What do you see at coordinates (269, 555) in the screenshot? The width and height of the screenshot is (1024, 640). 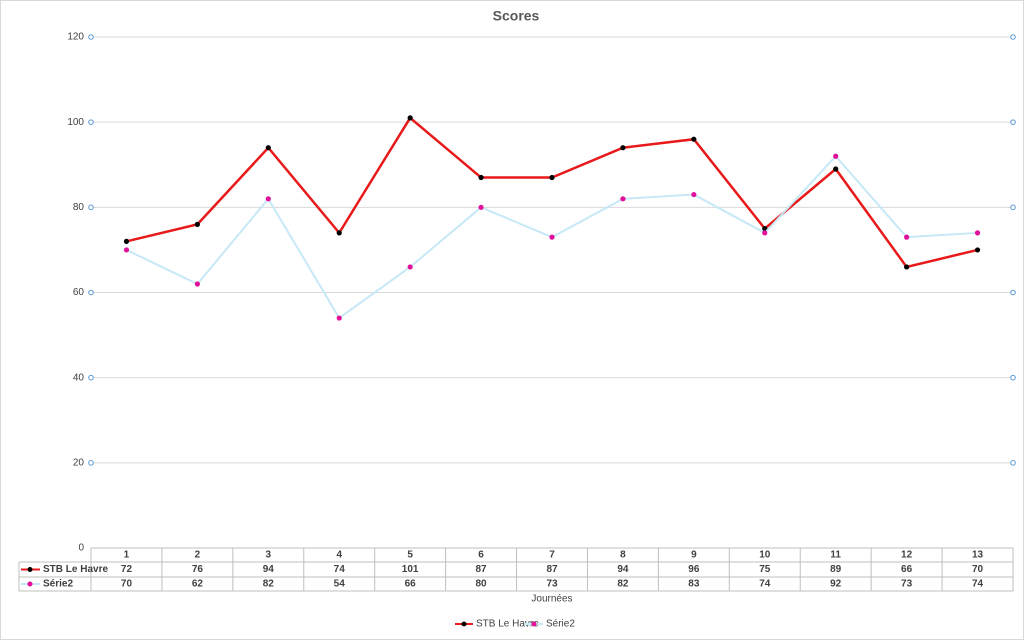 I see `x-tick-label: 3` at bounding box center [269, 555].